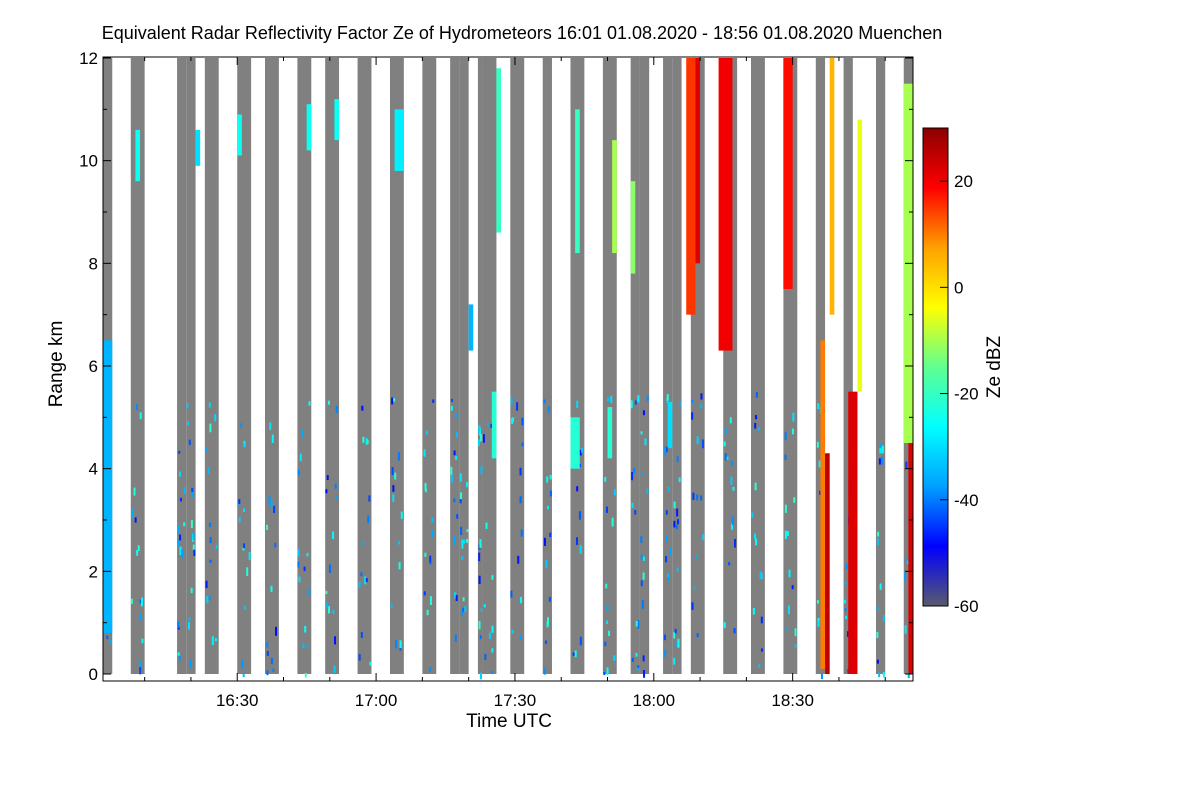 Image resolution: width=1200 pixels, height=800 pixels. I want to click on x-tick-label: 18:30, so click(792, 700).